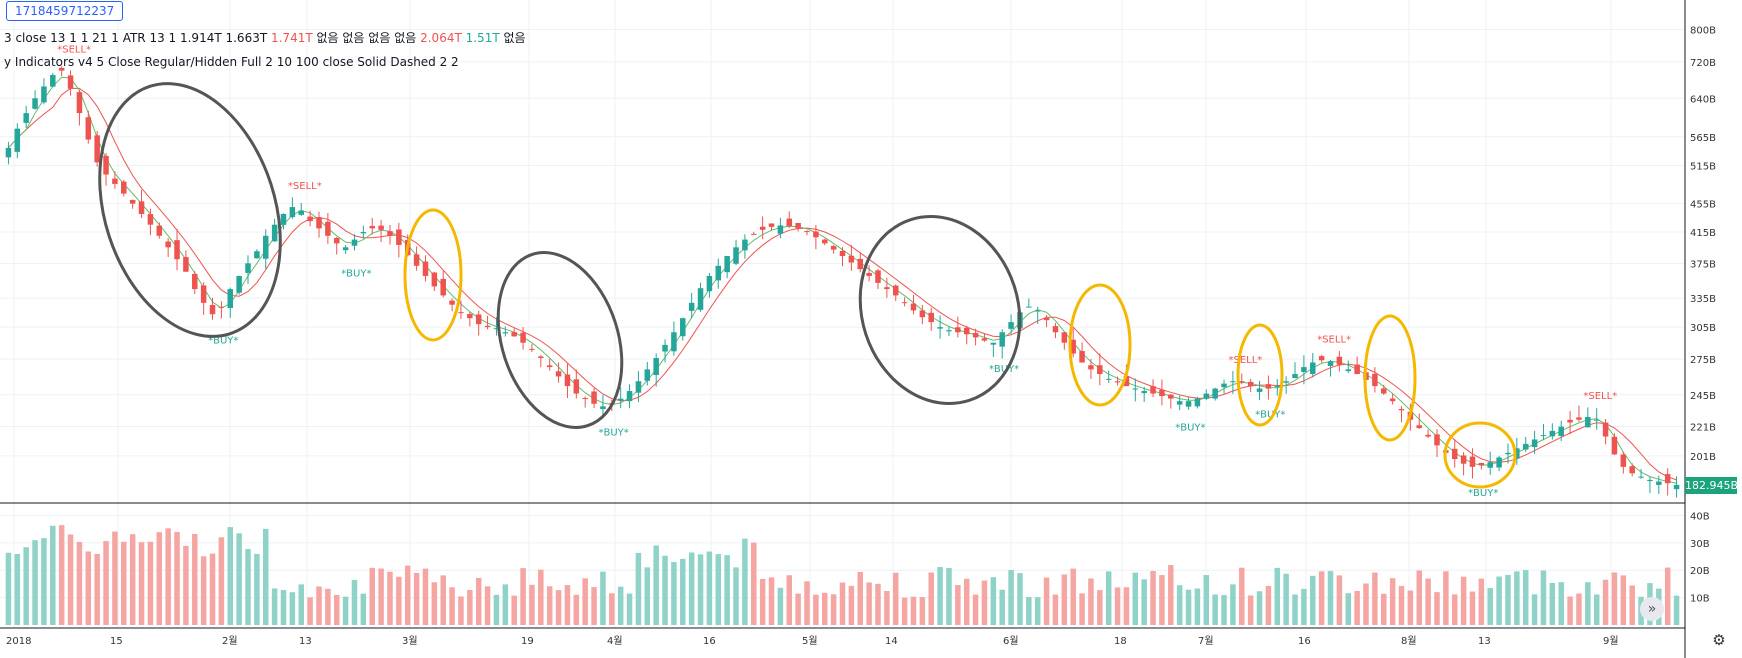 Image resolution: width=1742 pixels, height=658 pixels. I want to click on double-chevron-right-icon: », so click(1652, 609).